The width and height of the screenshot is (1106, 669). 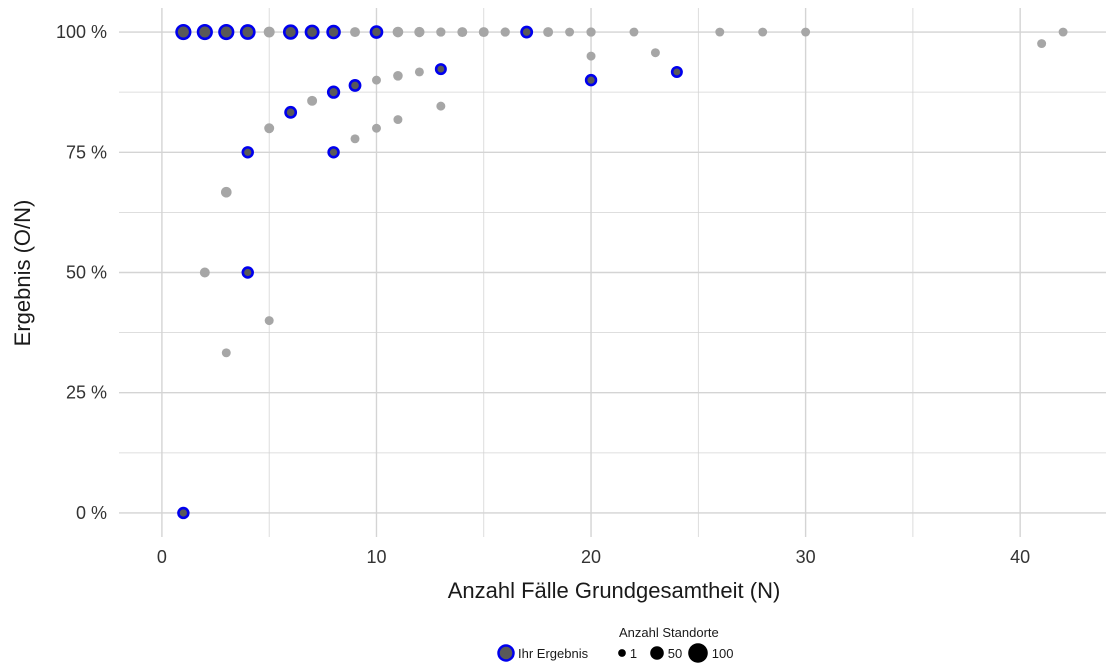 I want to click on x-tick-label: 10, so click(x=376, y=557).